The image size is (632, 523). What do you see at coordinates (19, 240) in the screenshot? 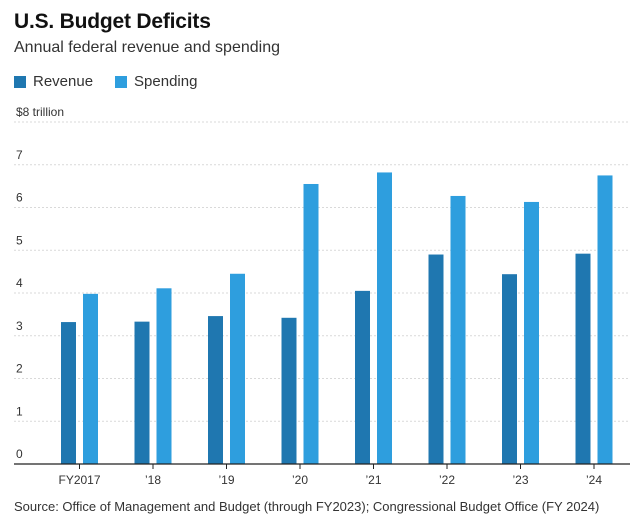
I see `y-tick-label: 5` at bounding box center [19, 240].